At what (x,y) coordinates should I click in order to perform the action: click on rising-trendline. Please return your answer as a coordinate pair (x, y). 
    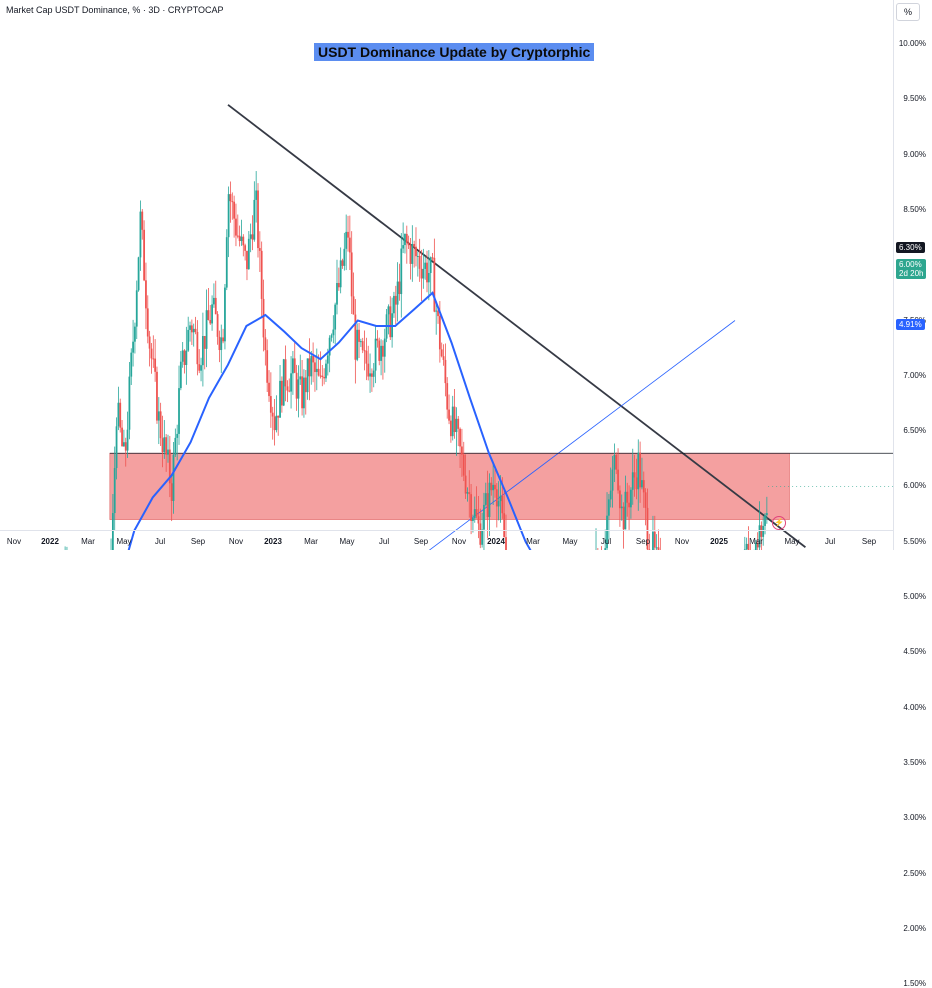
    Looking at the image, I should click on (582, 435).